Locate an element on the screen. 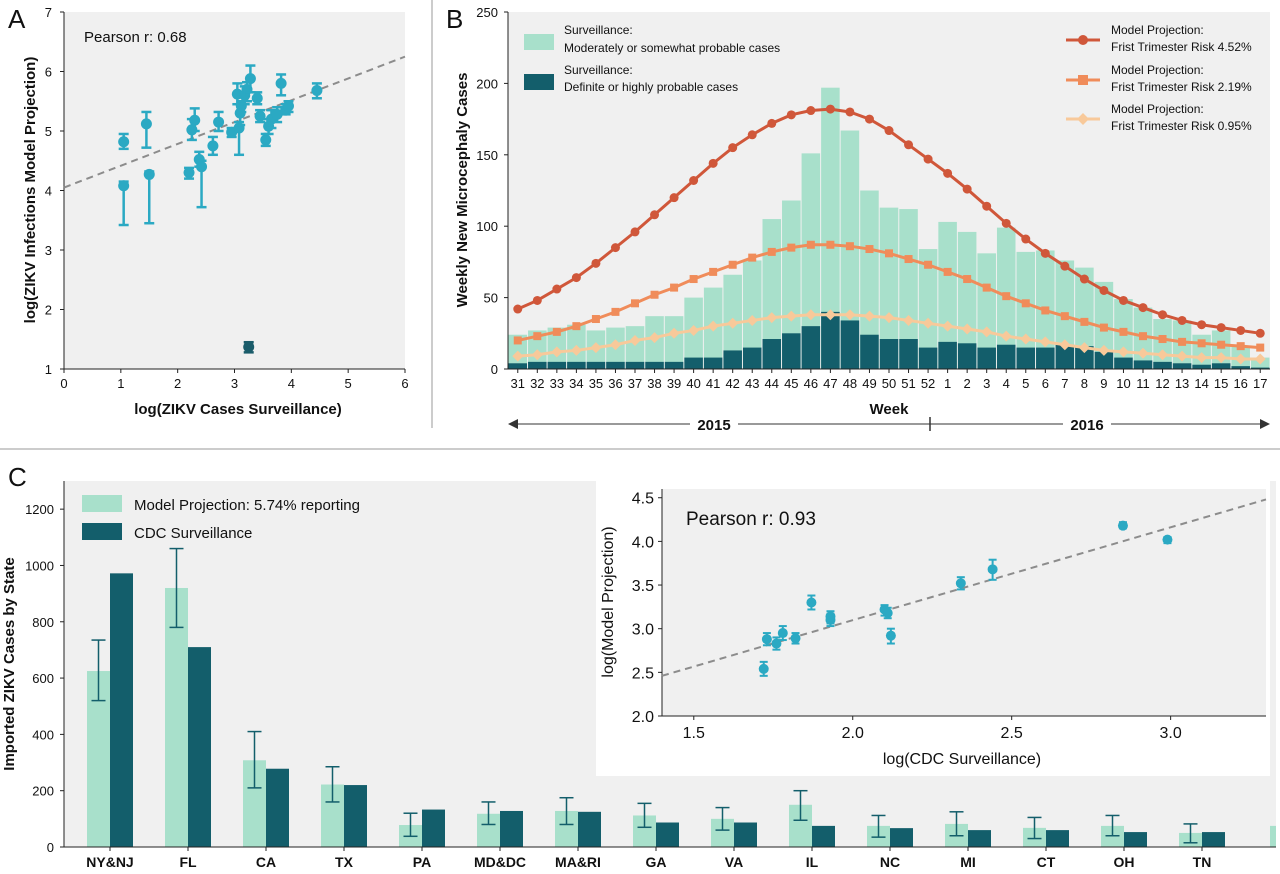 The width and height of the screenshot is (1280, 874). panel-b-x-tick-label: 7 is located at coordinates (1064, 383).